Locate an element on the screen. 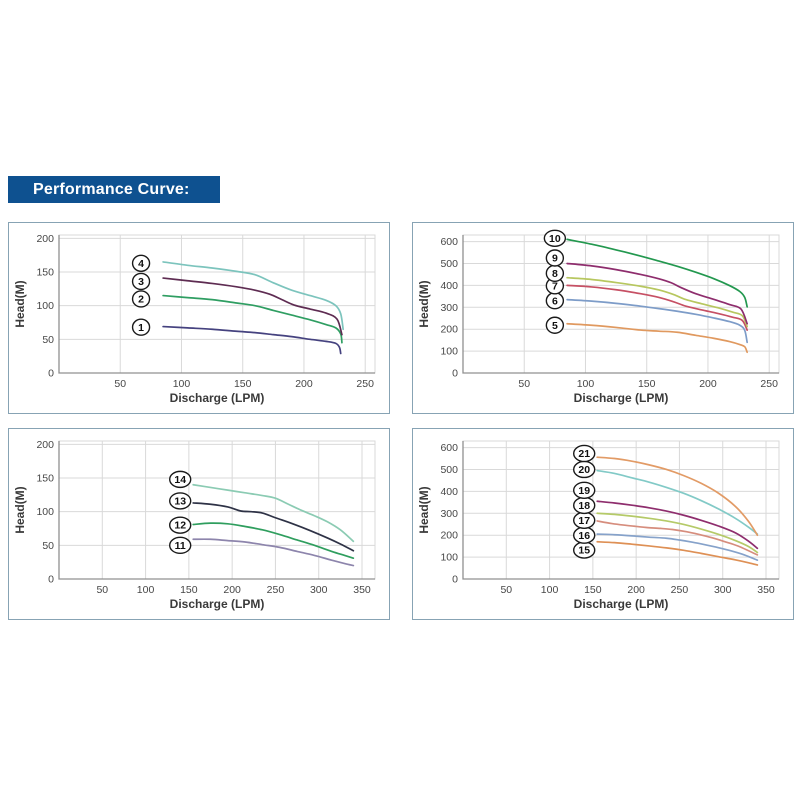  series-badge-number-9: 9 is located at coordinates (555, 259).